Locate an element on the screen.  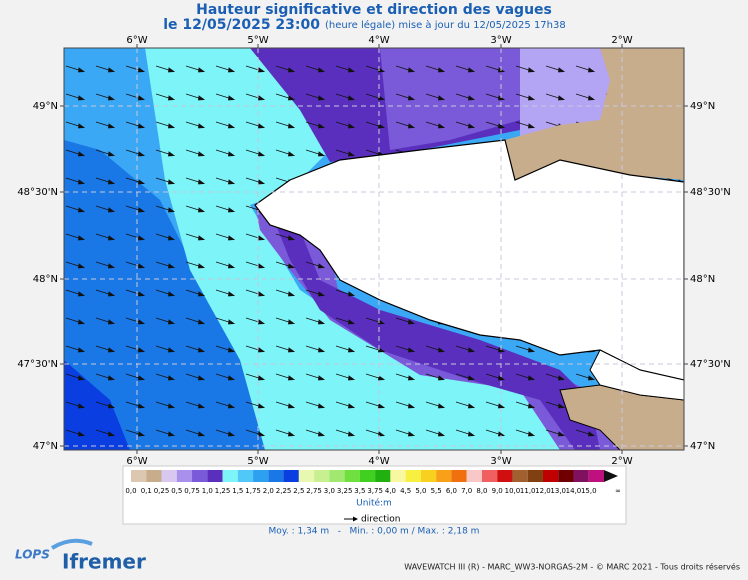
date: le 12/05/2025 23:00 is located at coordinates (241, 25).